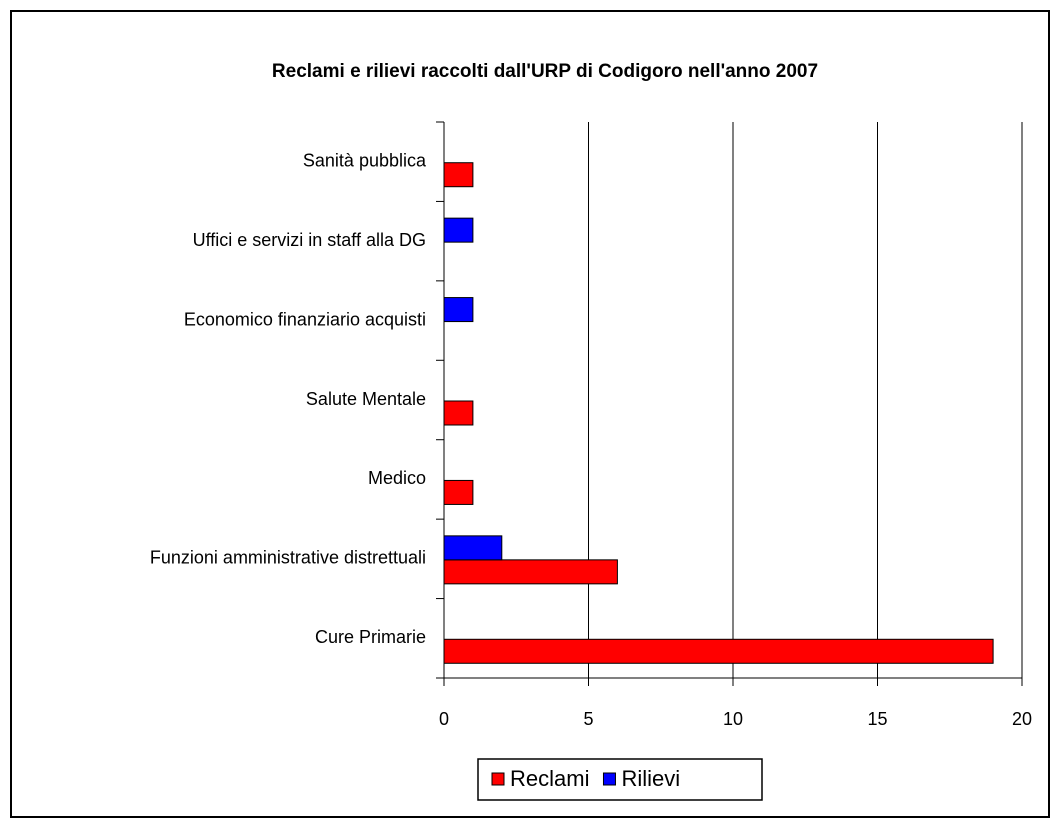 The image size is (1060, 820). What do you see at coordinates (370, 637) in the screenshot?
I see `y-tick-label: Cure Primarie` at bounding box center [370, 637].